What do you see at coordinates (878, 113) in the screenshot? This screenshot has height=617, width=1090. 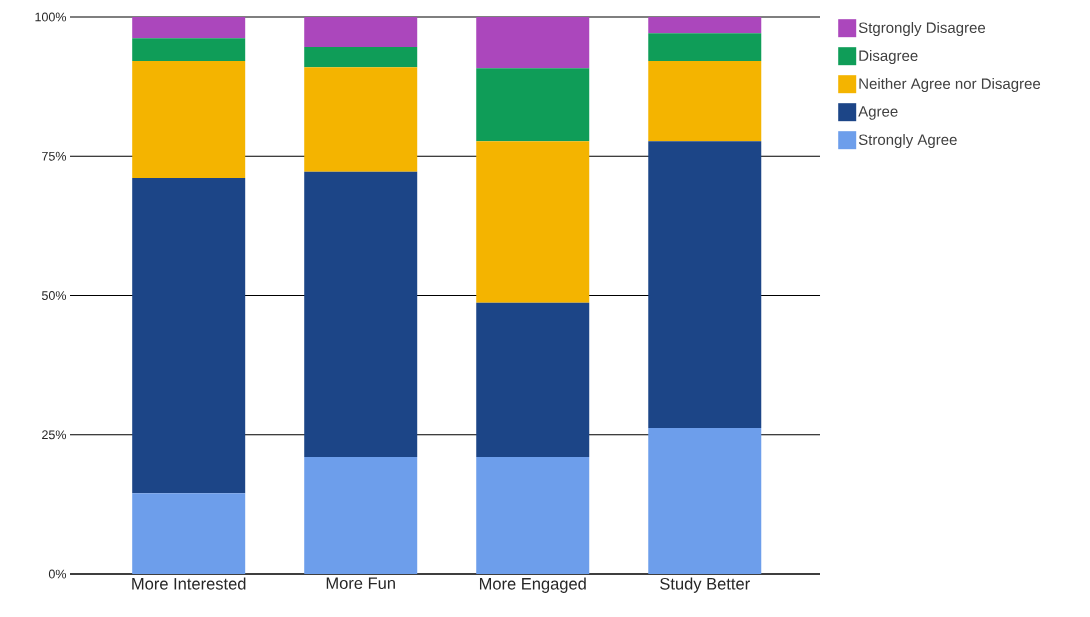 I see `legend-label: Agree` at bounding box center [878, 113].